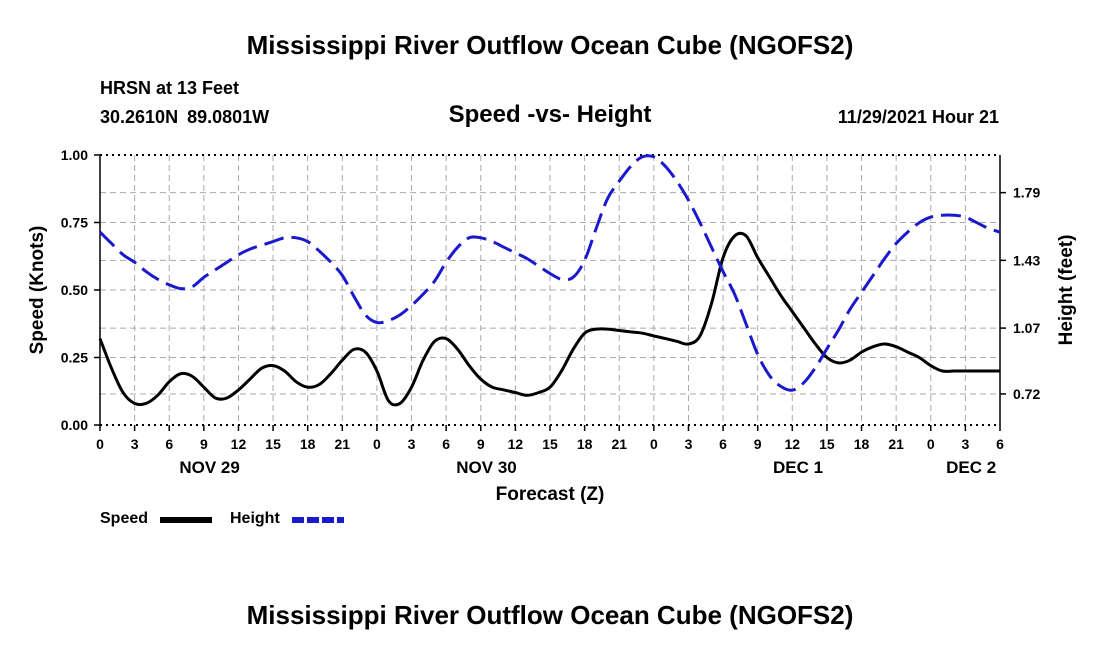 The width and height of the screenshot is (1100, 650). What do you see at coordinates (74, 358) in the screenshot?
I see `y-tick-label: 0.25` at bounding box center [74, 358].